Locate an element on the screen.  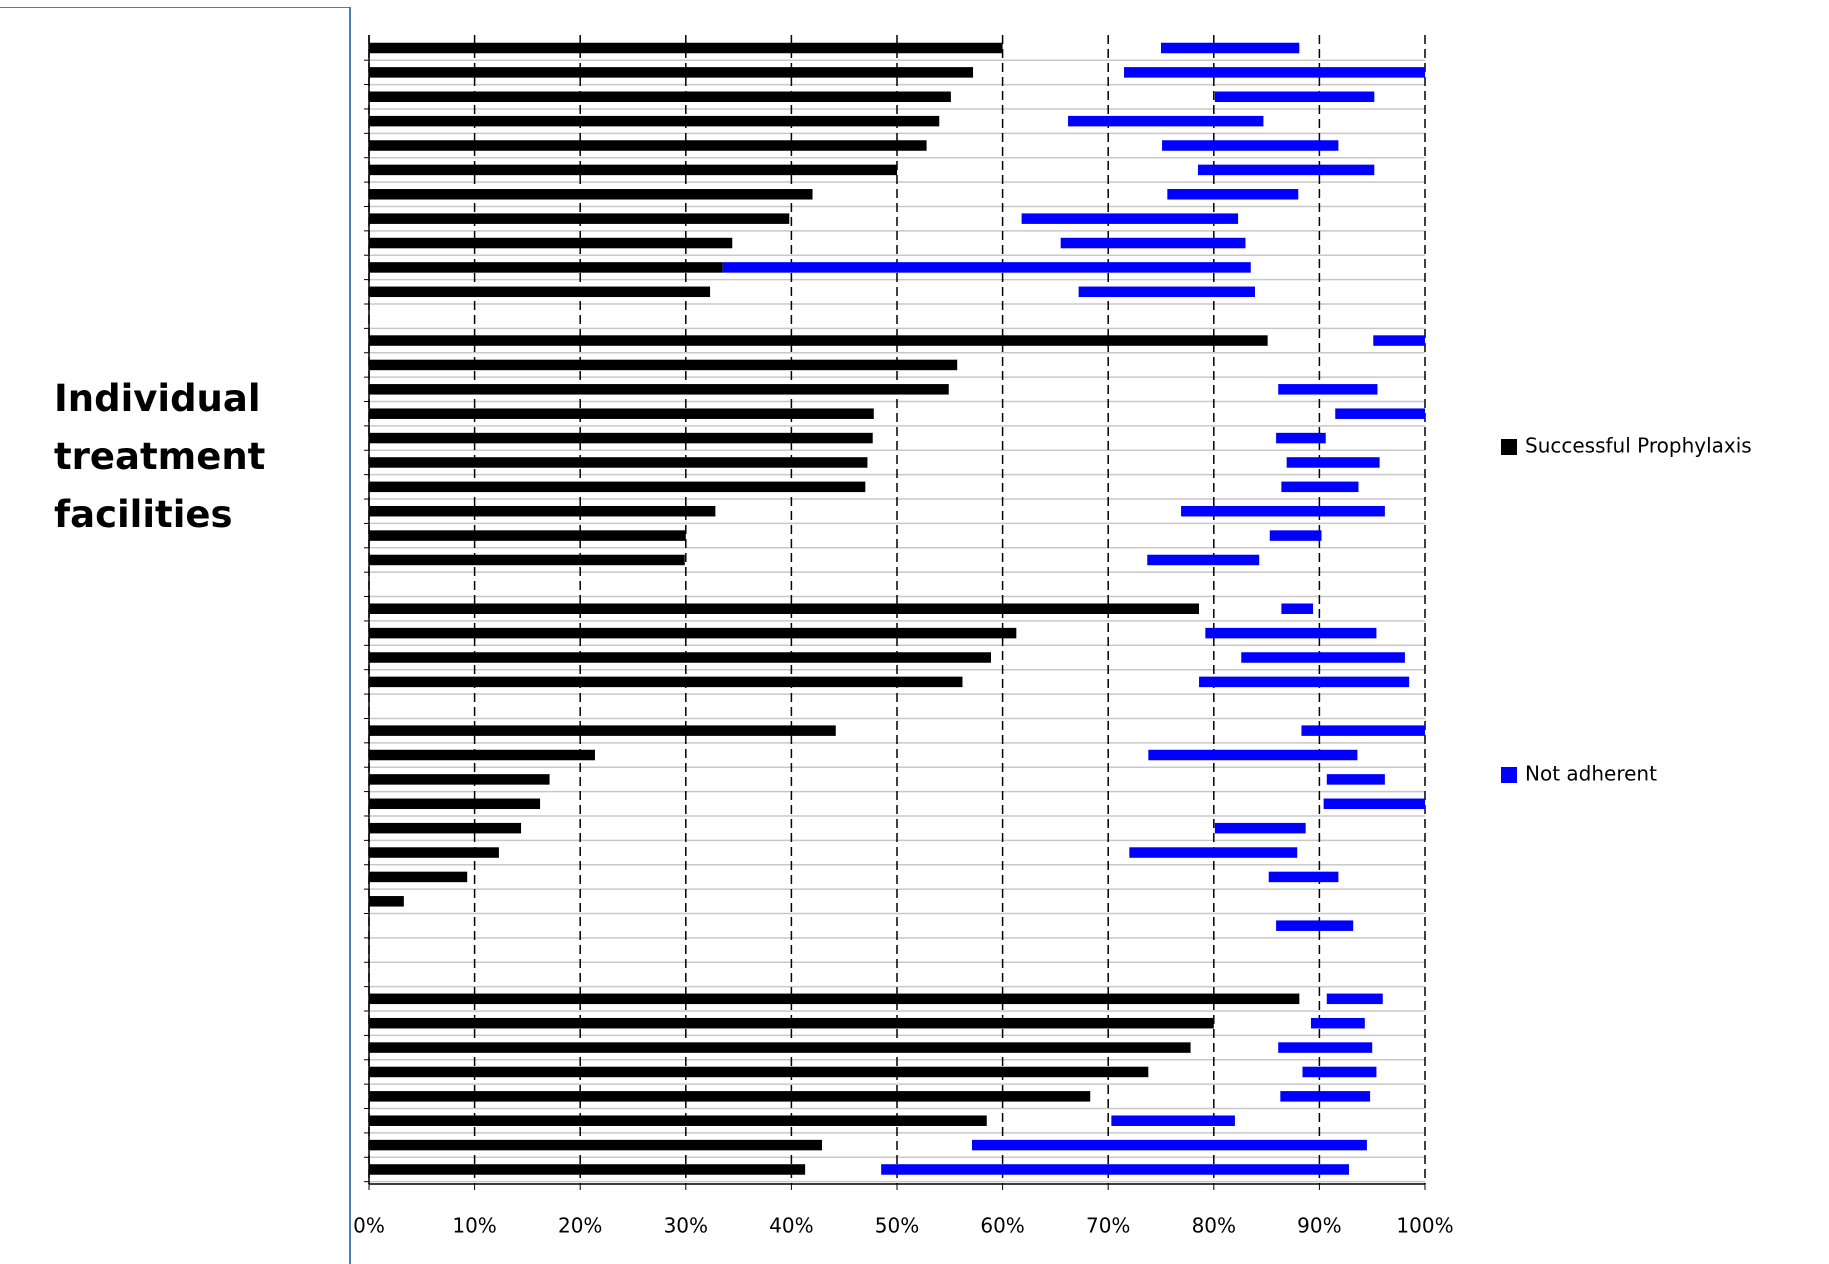
x-tick-label: 0% is located at coordinates (369, 1226).